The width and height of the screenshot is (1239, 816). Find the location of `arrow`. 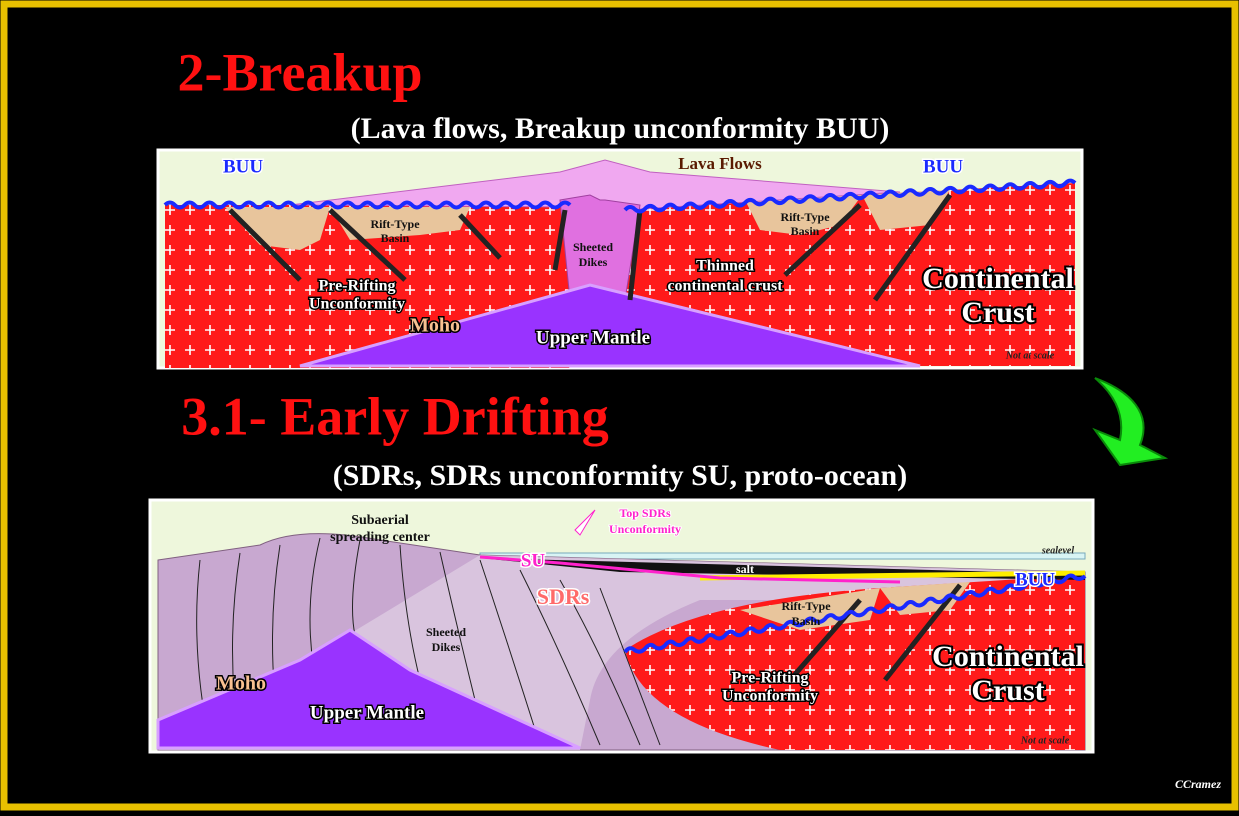

arrow is located at coordinates (1130, 422).